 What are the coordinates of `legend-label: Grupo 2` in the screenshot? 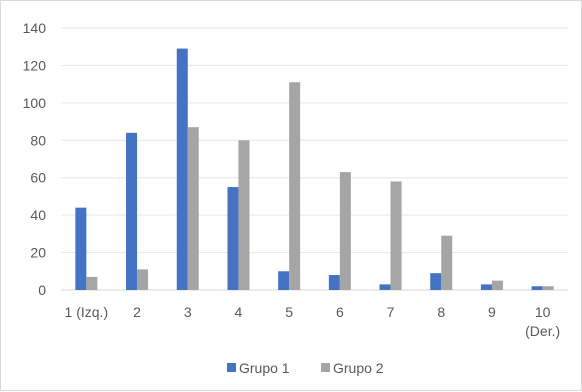 It's located at (358, 368).